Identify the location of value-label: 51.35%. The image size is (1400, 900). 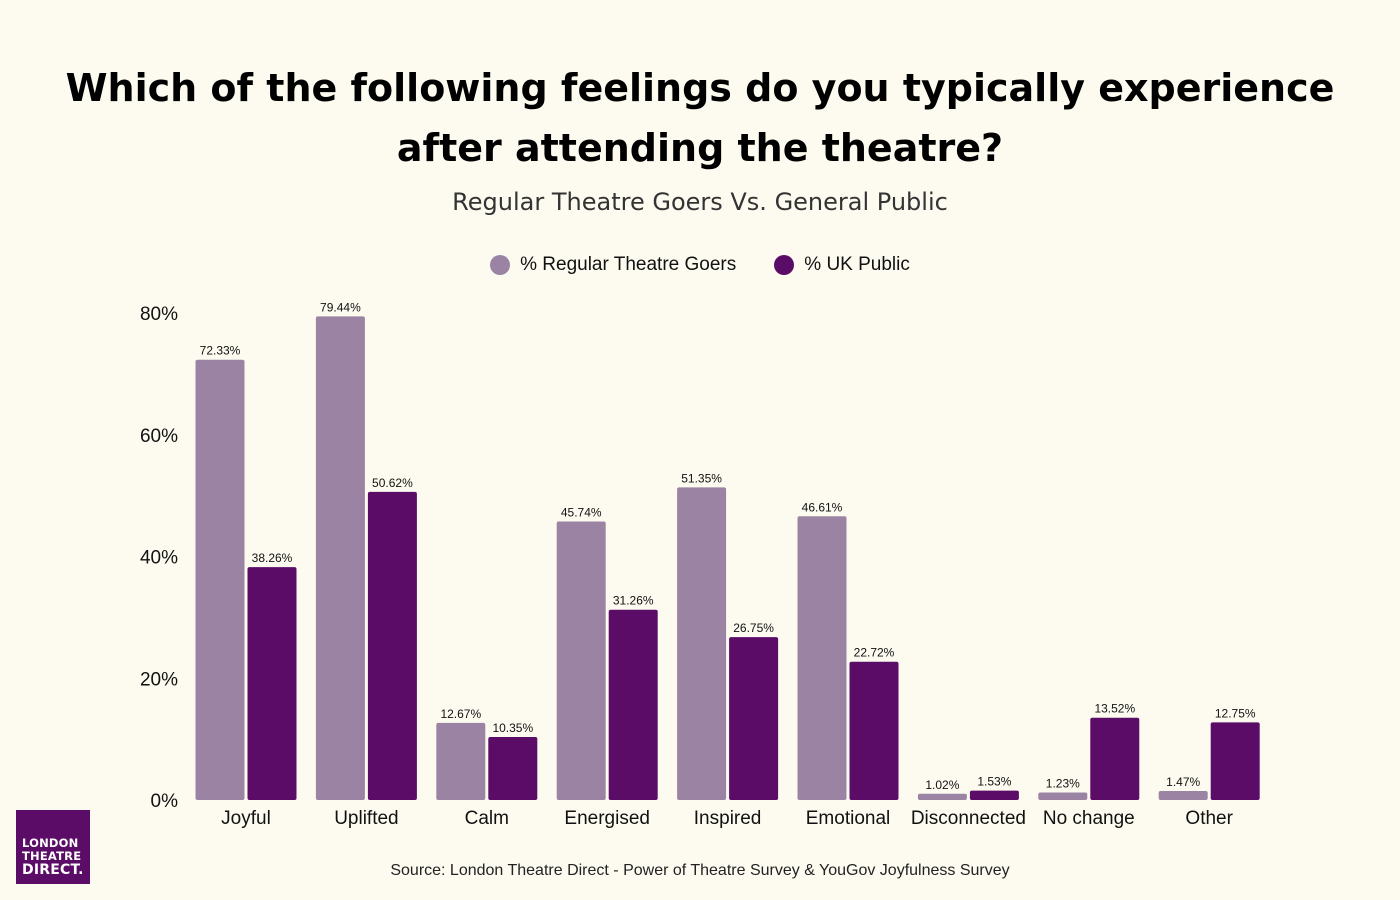
(701, 478).